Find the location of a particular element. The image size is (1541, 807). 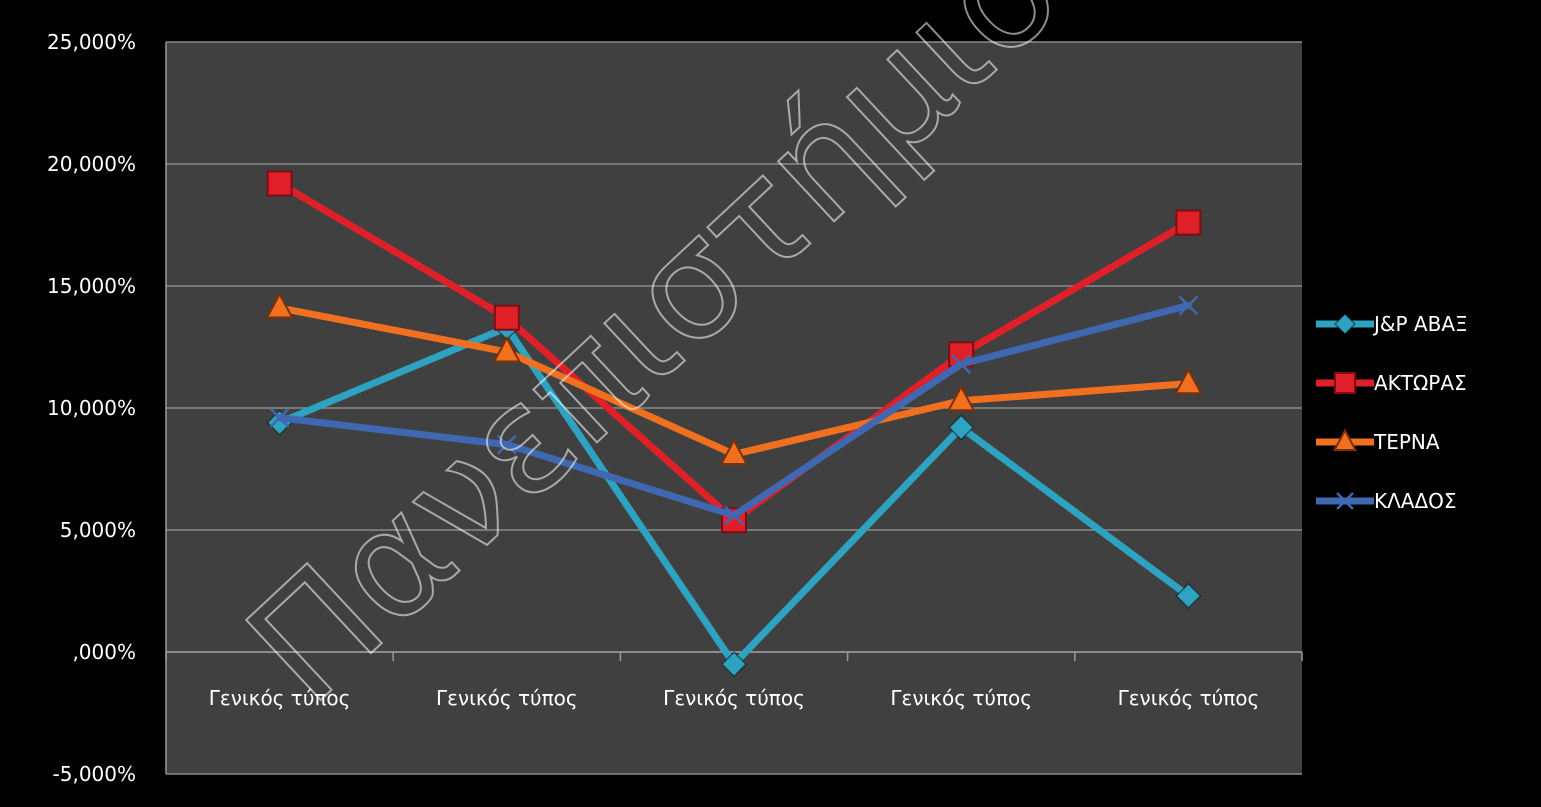

legend-label: ΑΚΤΩΡΑΣ is located at coordinates (1420, 383).